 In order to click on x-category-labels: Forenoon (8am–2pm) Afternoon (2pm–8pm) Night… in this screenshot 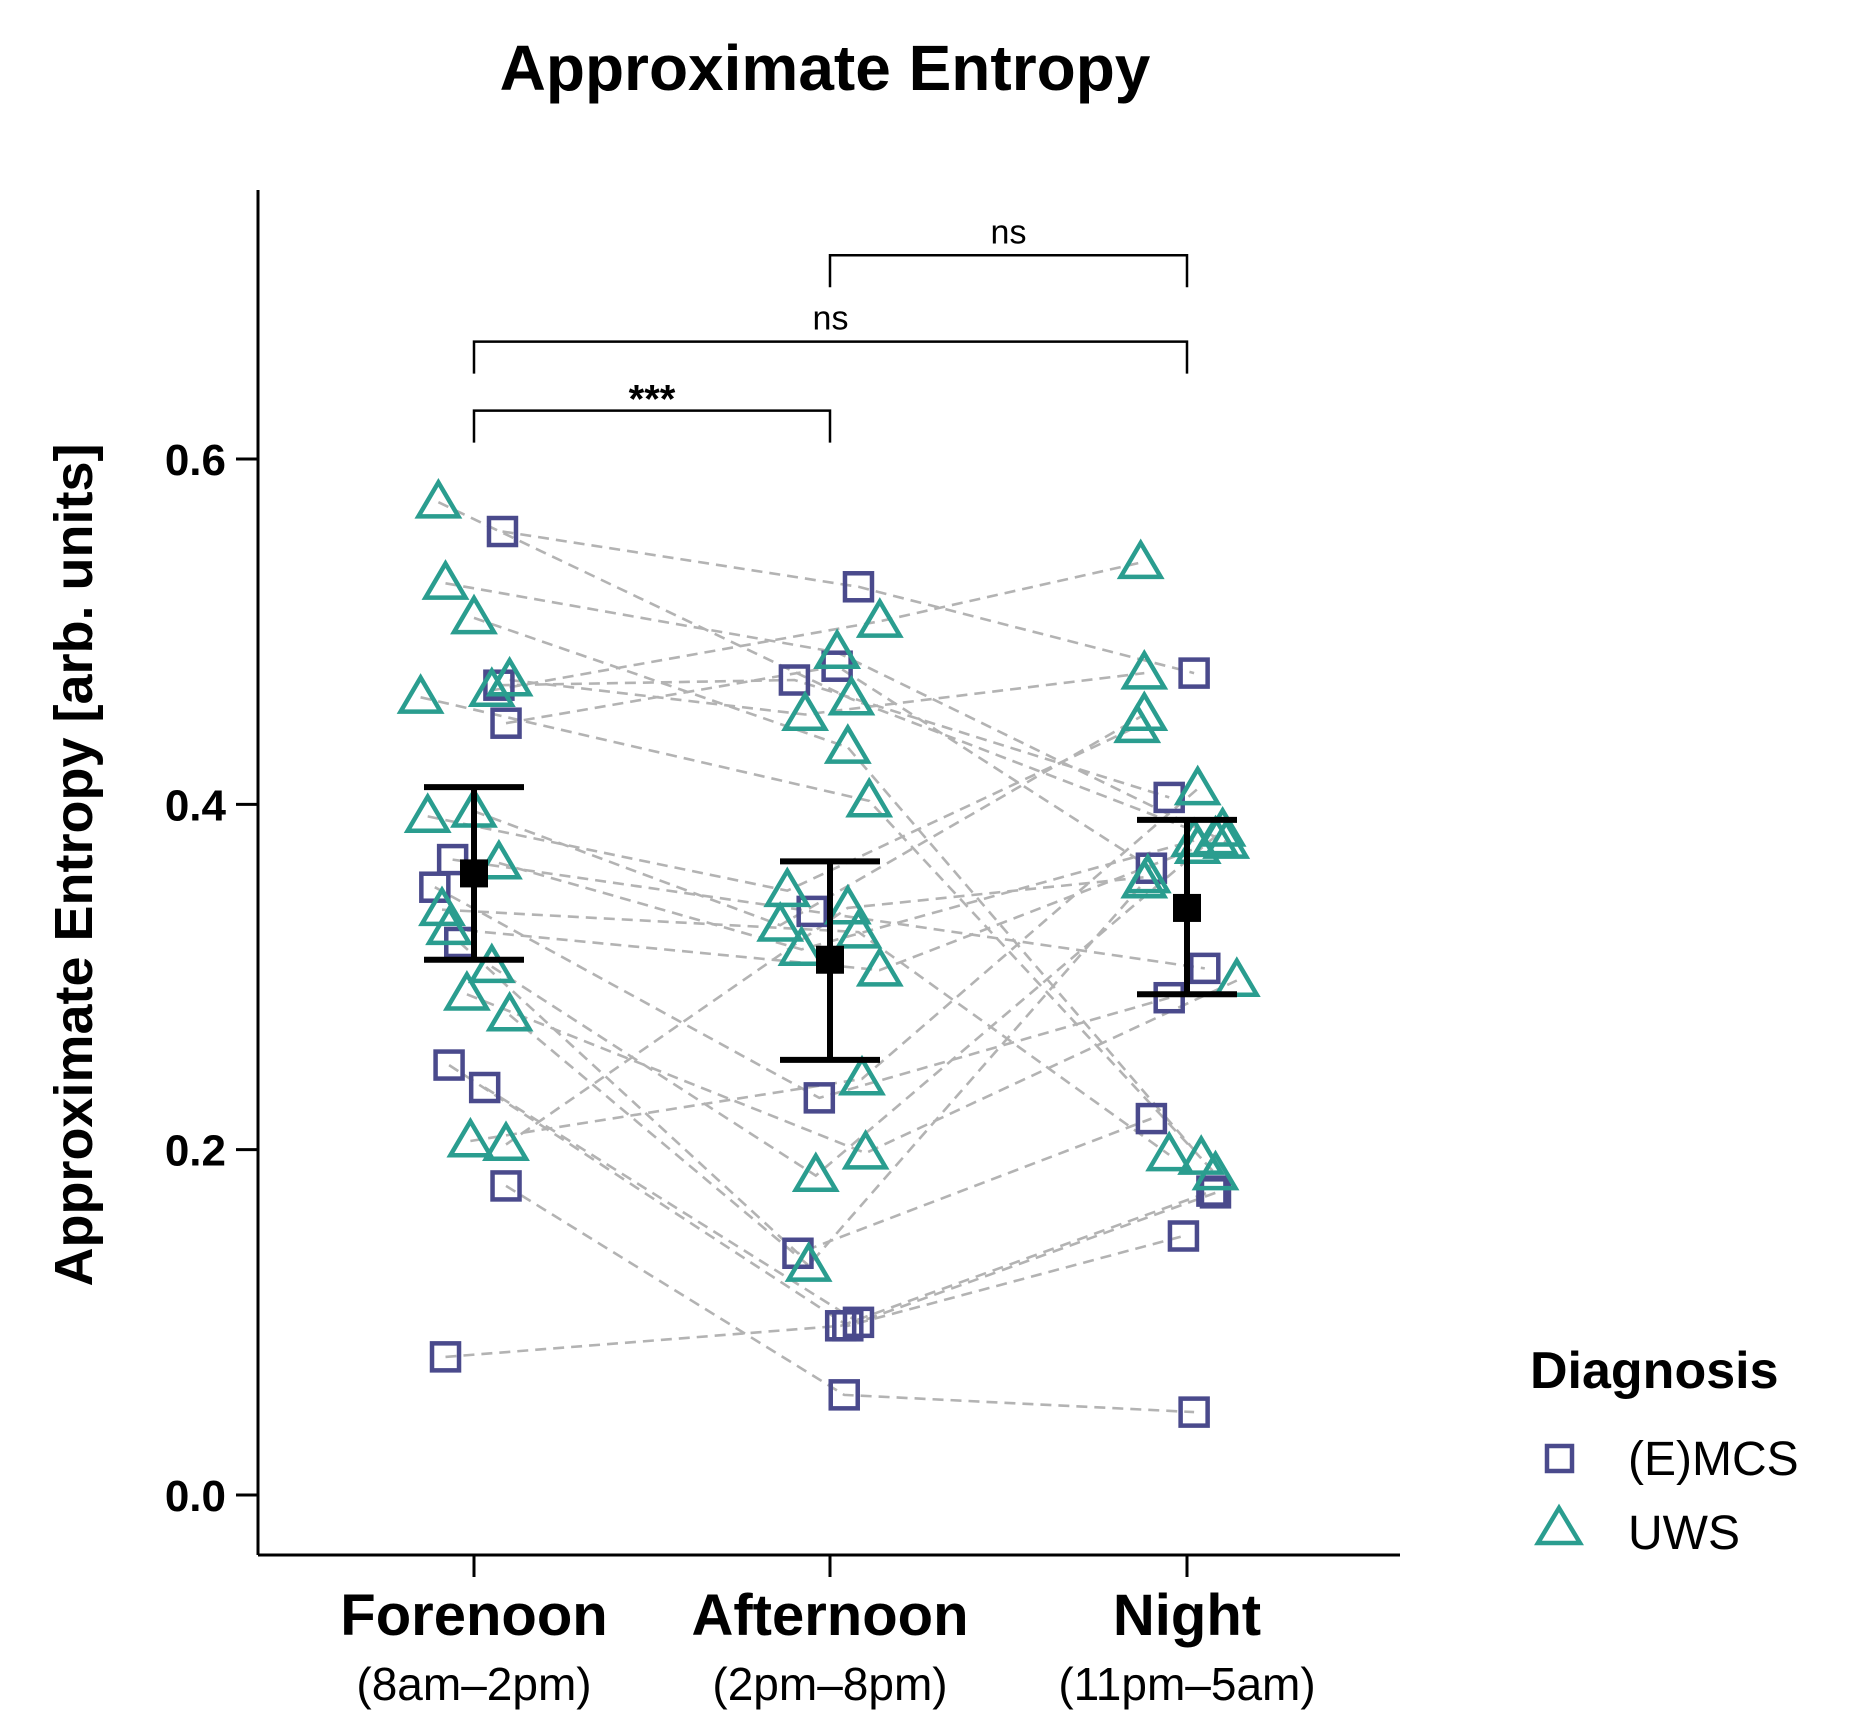, I will do `click(827, 1646)`.